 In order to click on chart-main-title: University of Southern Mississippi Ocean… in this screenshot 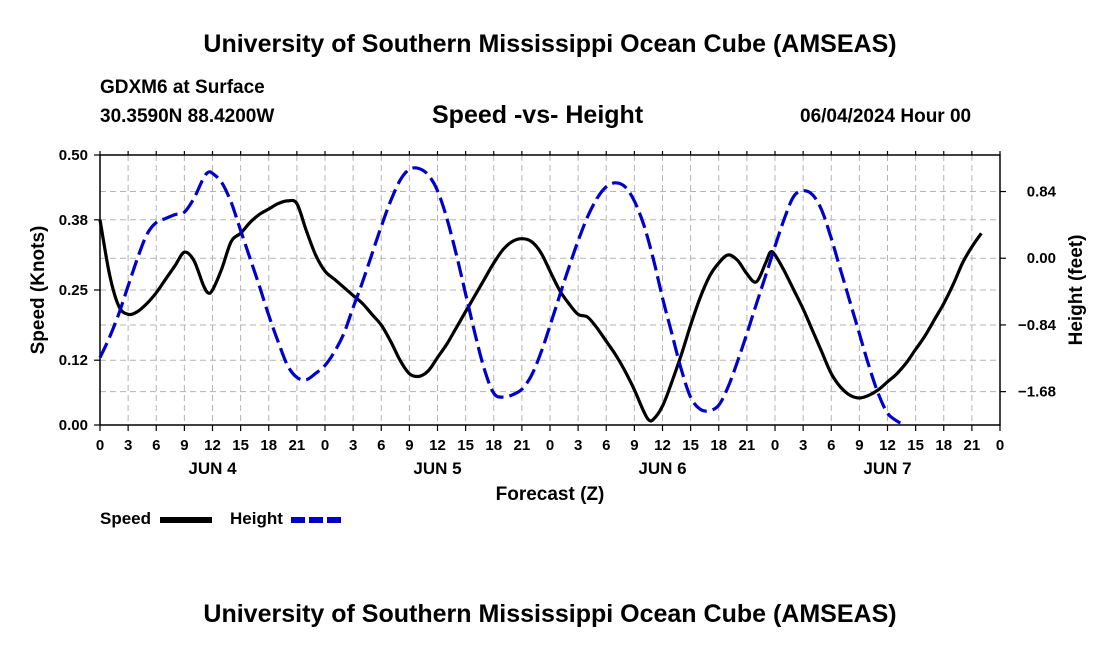, I will do `click(550, 44)`.